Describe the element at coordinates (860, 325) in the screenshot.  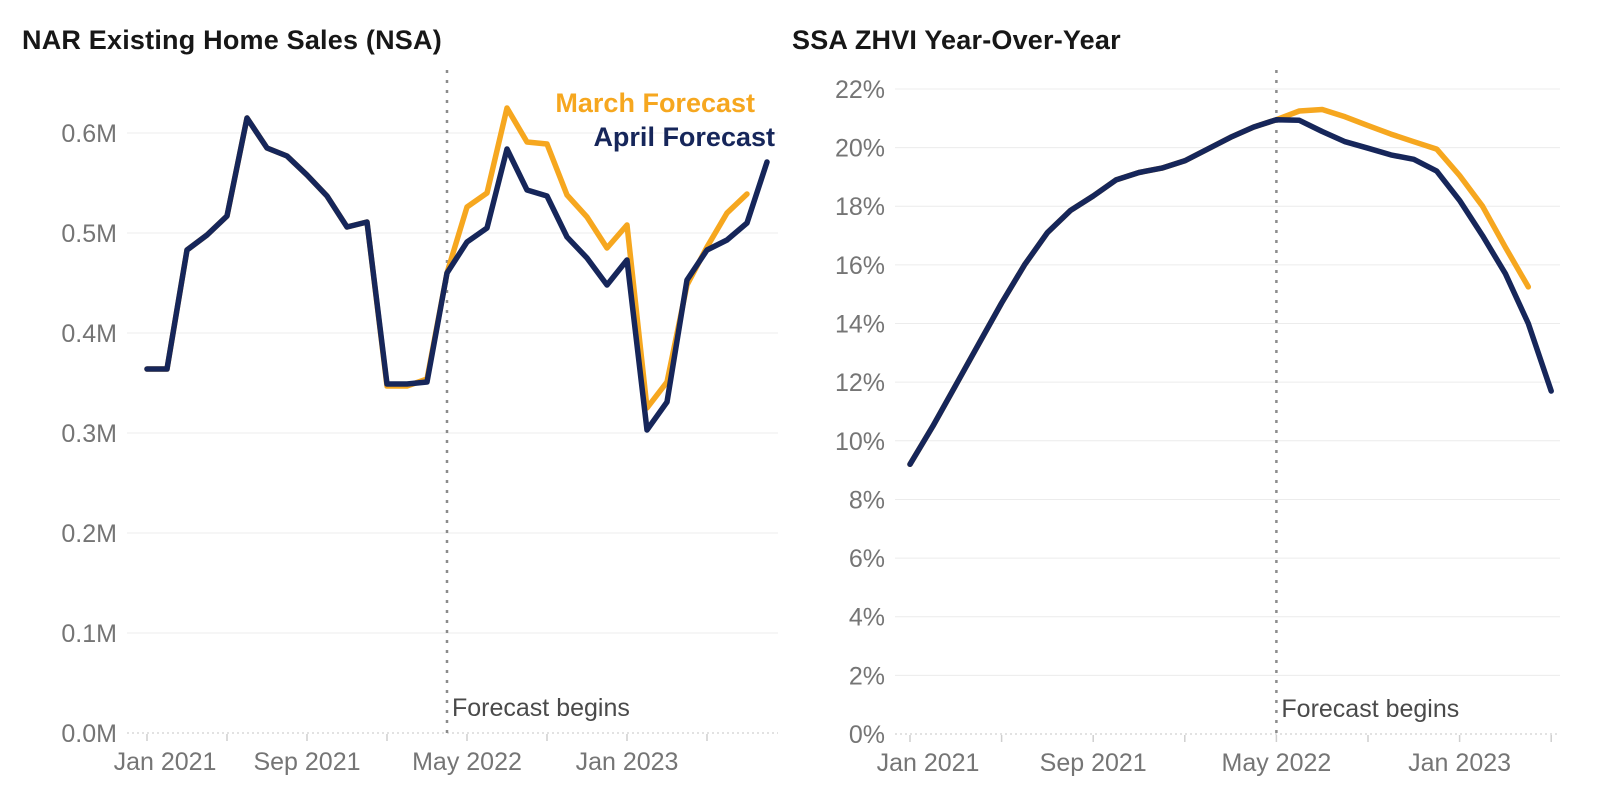
I see `y-axis-tick-label: 14%` at that location.